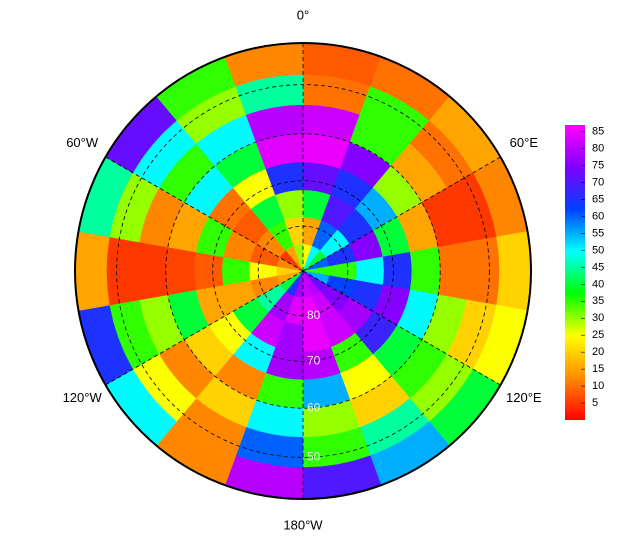  Describe the element at coordinates (598, 267) in the screenshot. I see `colorbar-label: 45` at that location.